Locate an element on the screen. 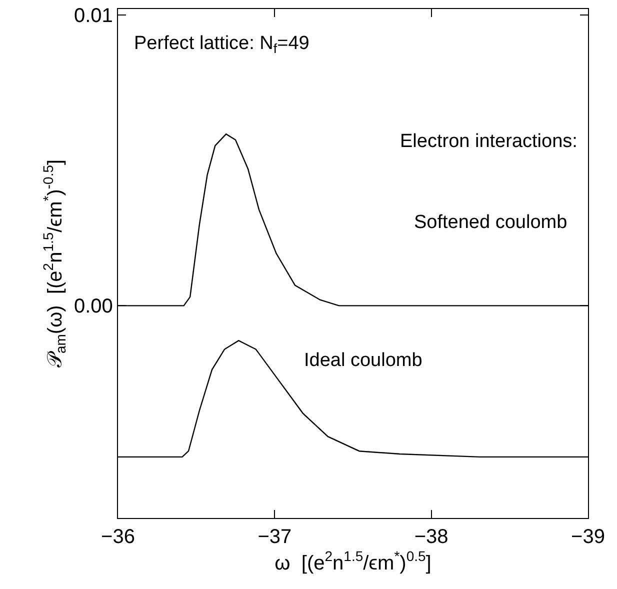 Image resolution: width=617 pixels, height=589 pixels. x-tick-label: −36 is located at coordinates (118, 537).